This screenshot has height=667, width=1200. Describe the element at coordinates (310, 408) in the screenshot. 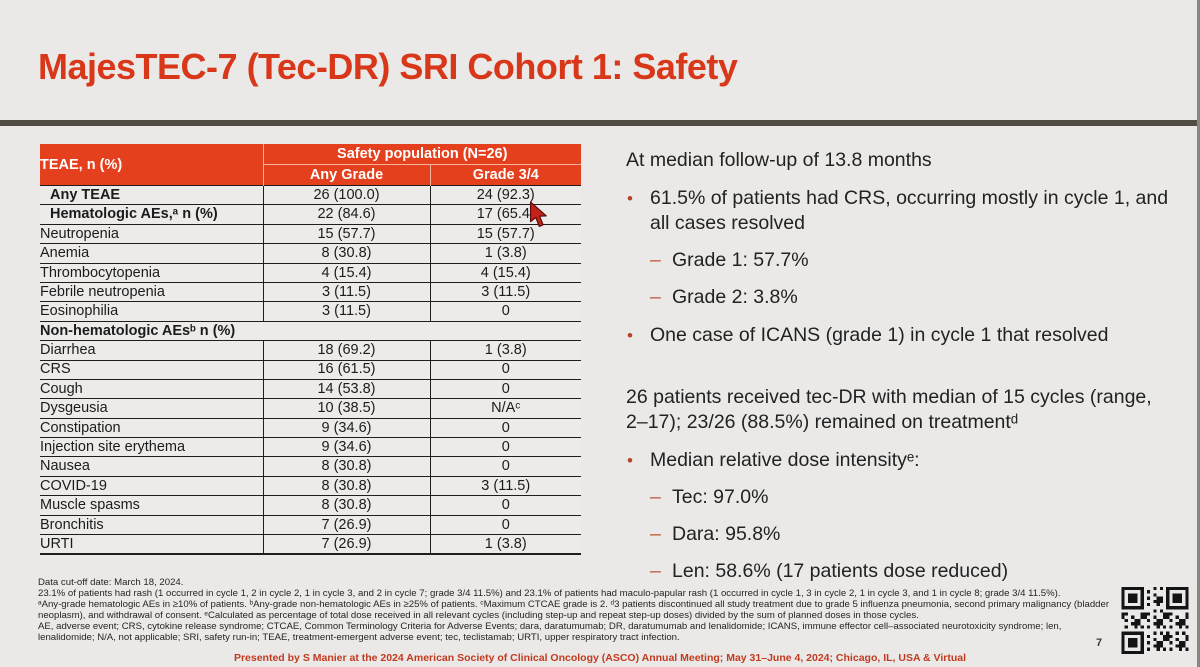

I see `table-row: Dysgeusia 10 (38.5) N/Aᶜ` at that location.